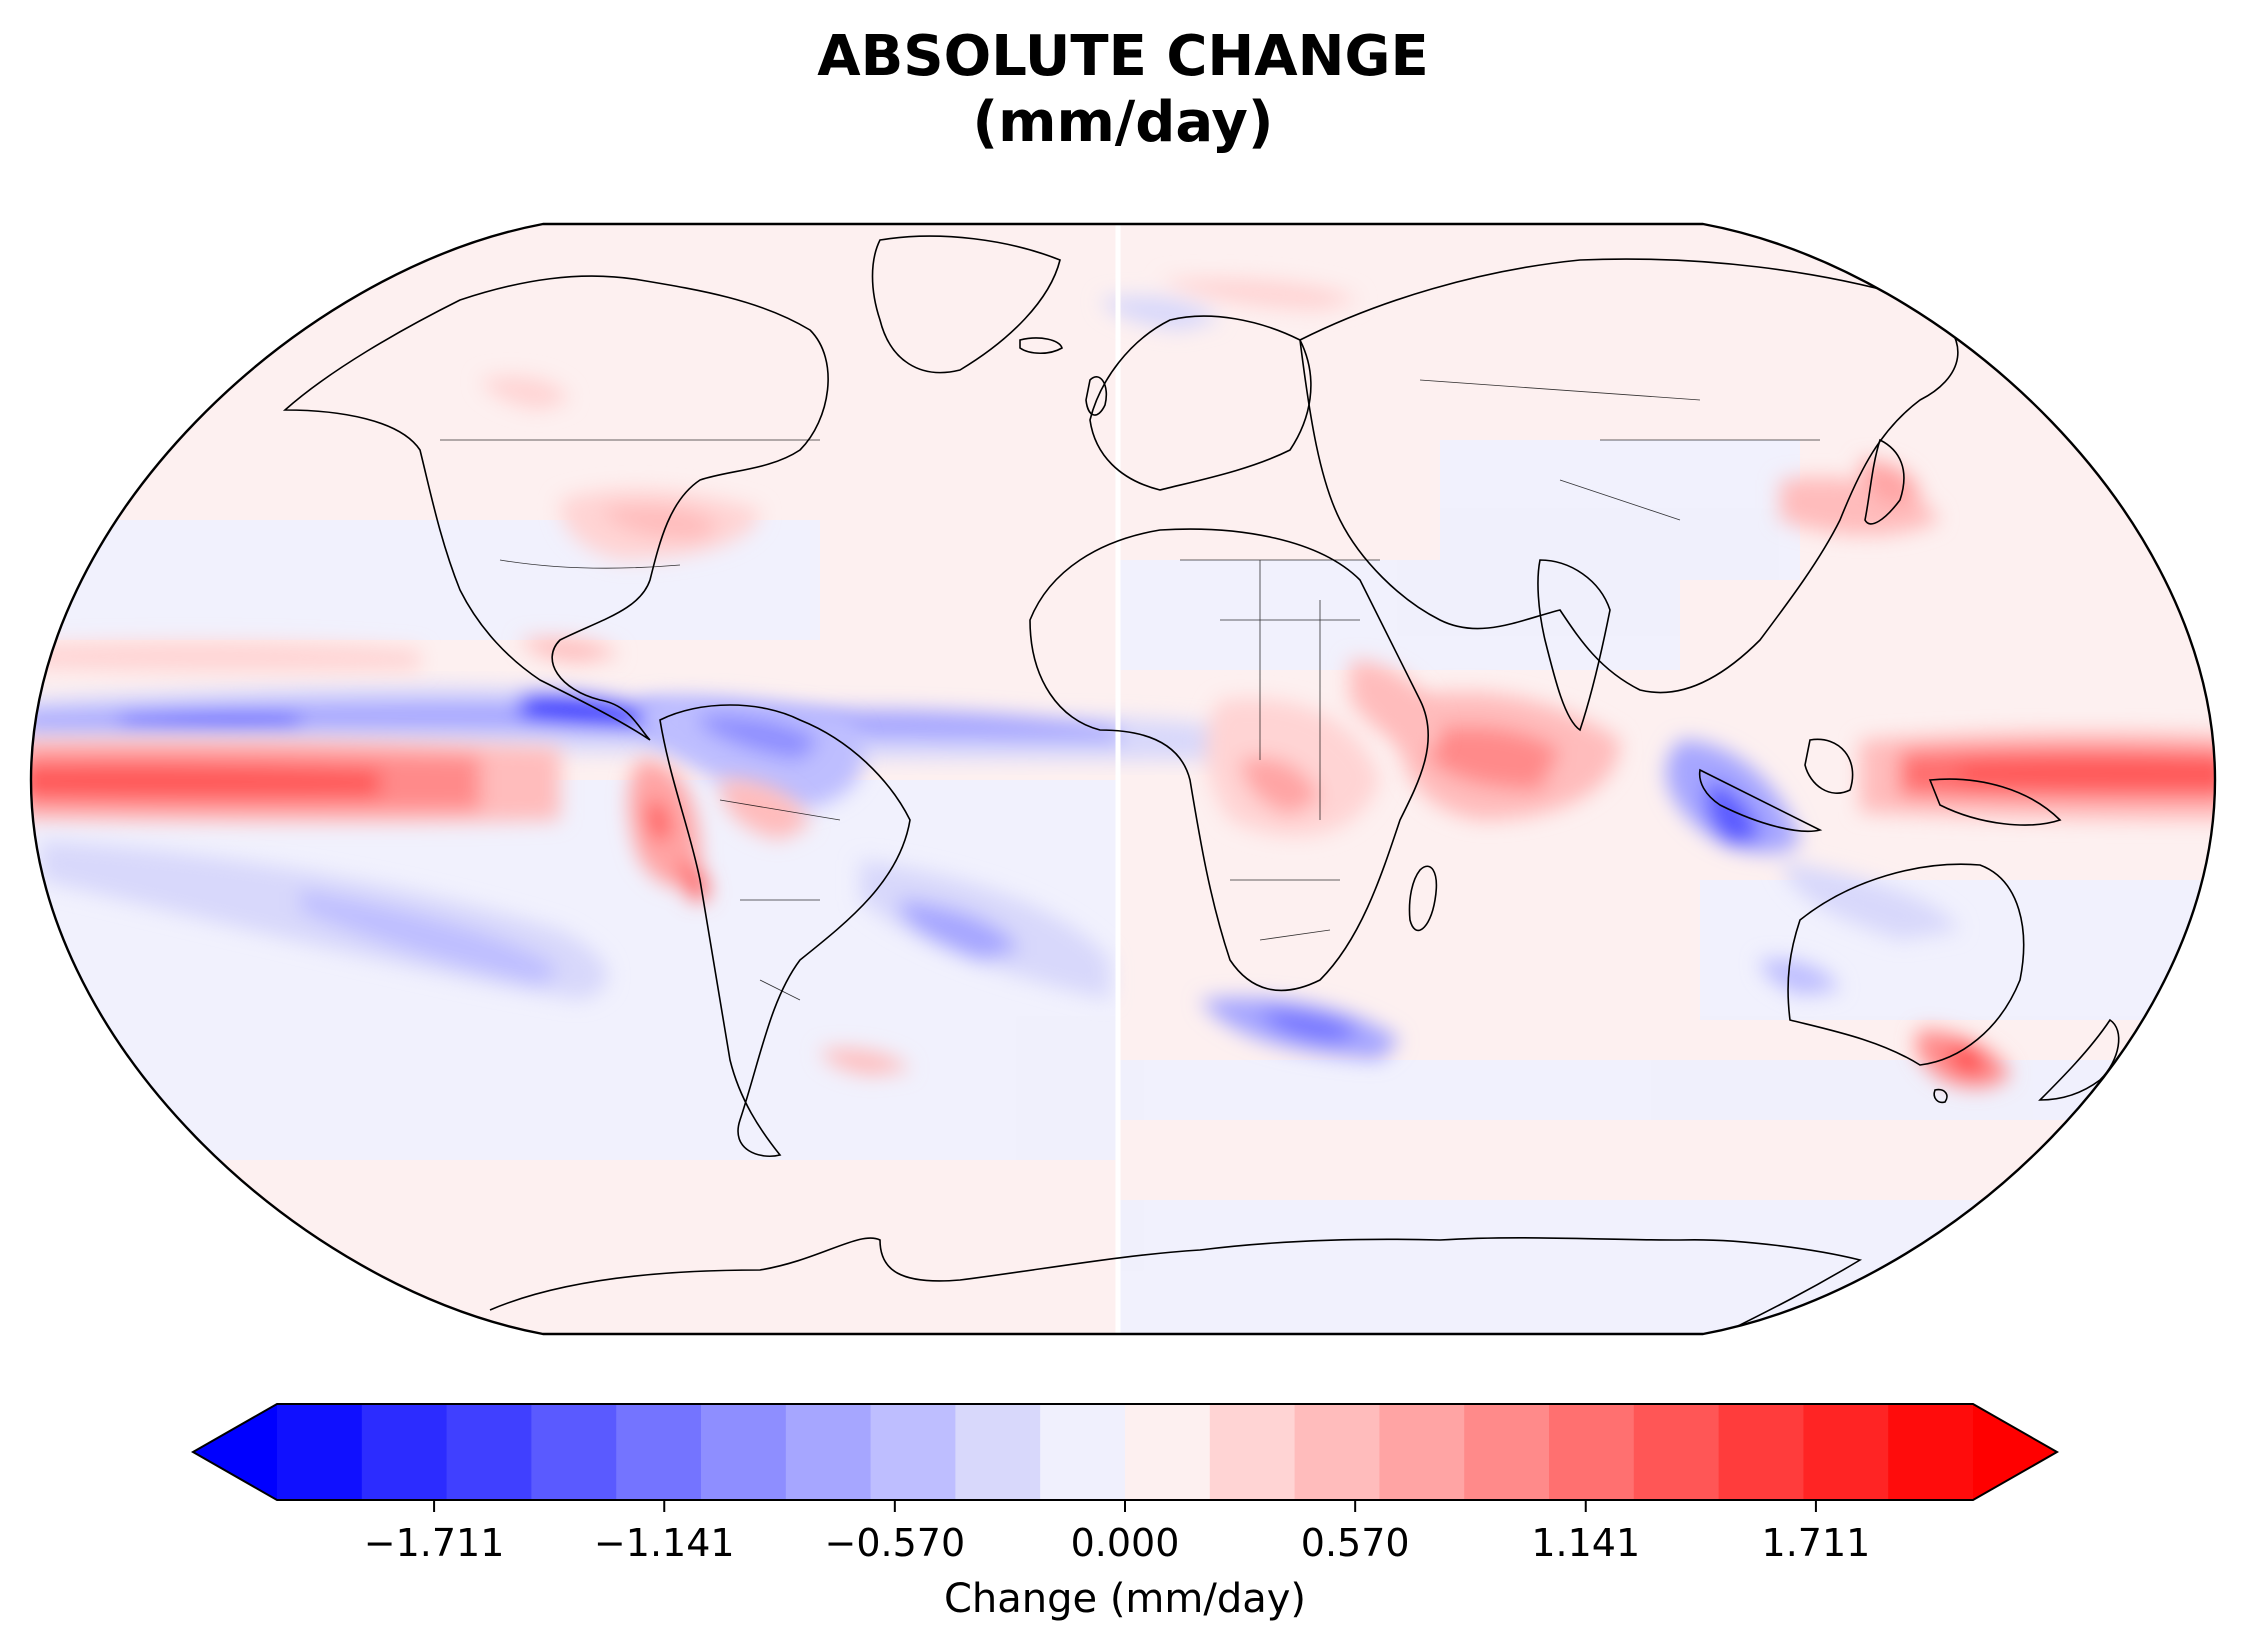 The image size is (2246, 1651). Describe the element at coordinates (1125, 1543) in the screenshot. I see `colorbar-tick-label: 0.000` at that location.